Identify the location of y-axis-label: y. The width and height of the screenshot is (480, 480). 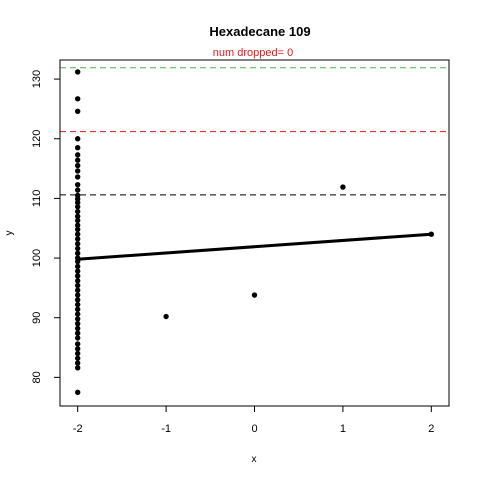
(9, 233).